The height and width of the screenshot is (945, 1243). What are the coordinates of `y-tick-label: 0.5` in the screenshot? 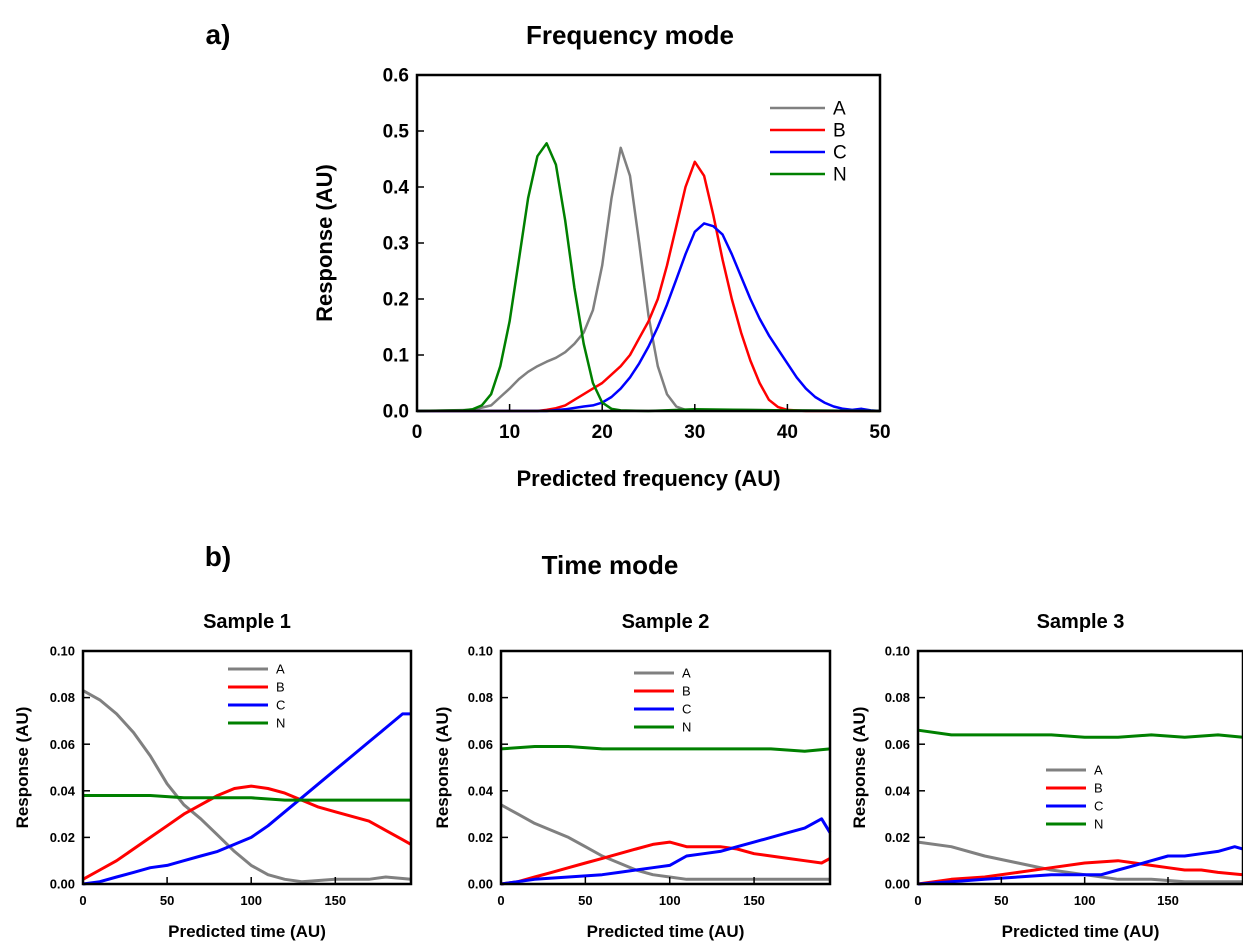 It's located at (396, 132).